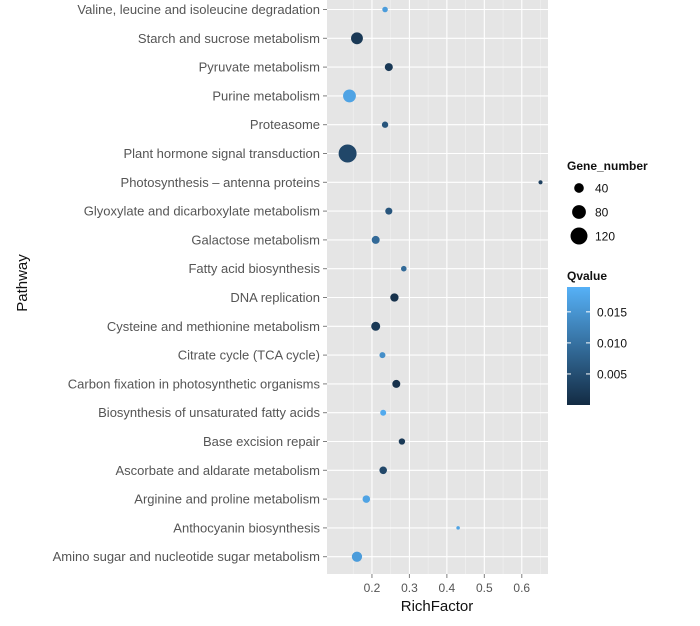  What do you see at coordinates (229, 38) in the screenshot?
I see `y-tick-label: Starch and sucrose metabolism` at bounding box center [229, 38].